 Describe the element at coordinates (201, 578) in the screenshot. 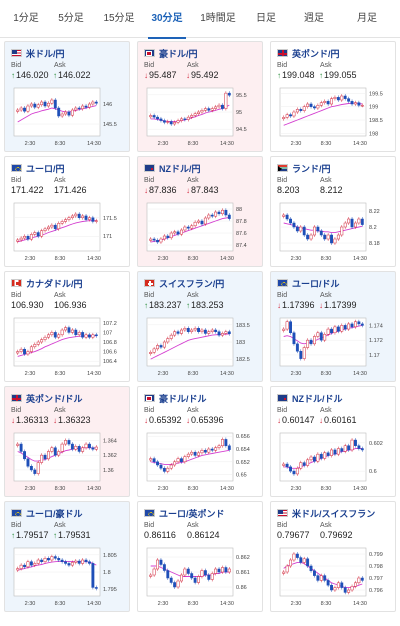

I see `price-chart: 0.862 0.861 0.86 2:30 8:30 14:30` at that location.